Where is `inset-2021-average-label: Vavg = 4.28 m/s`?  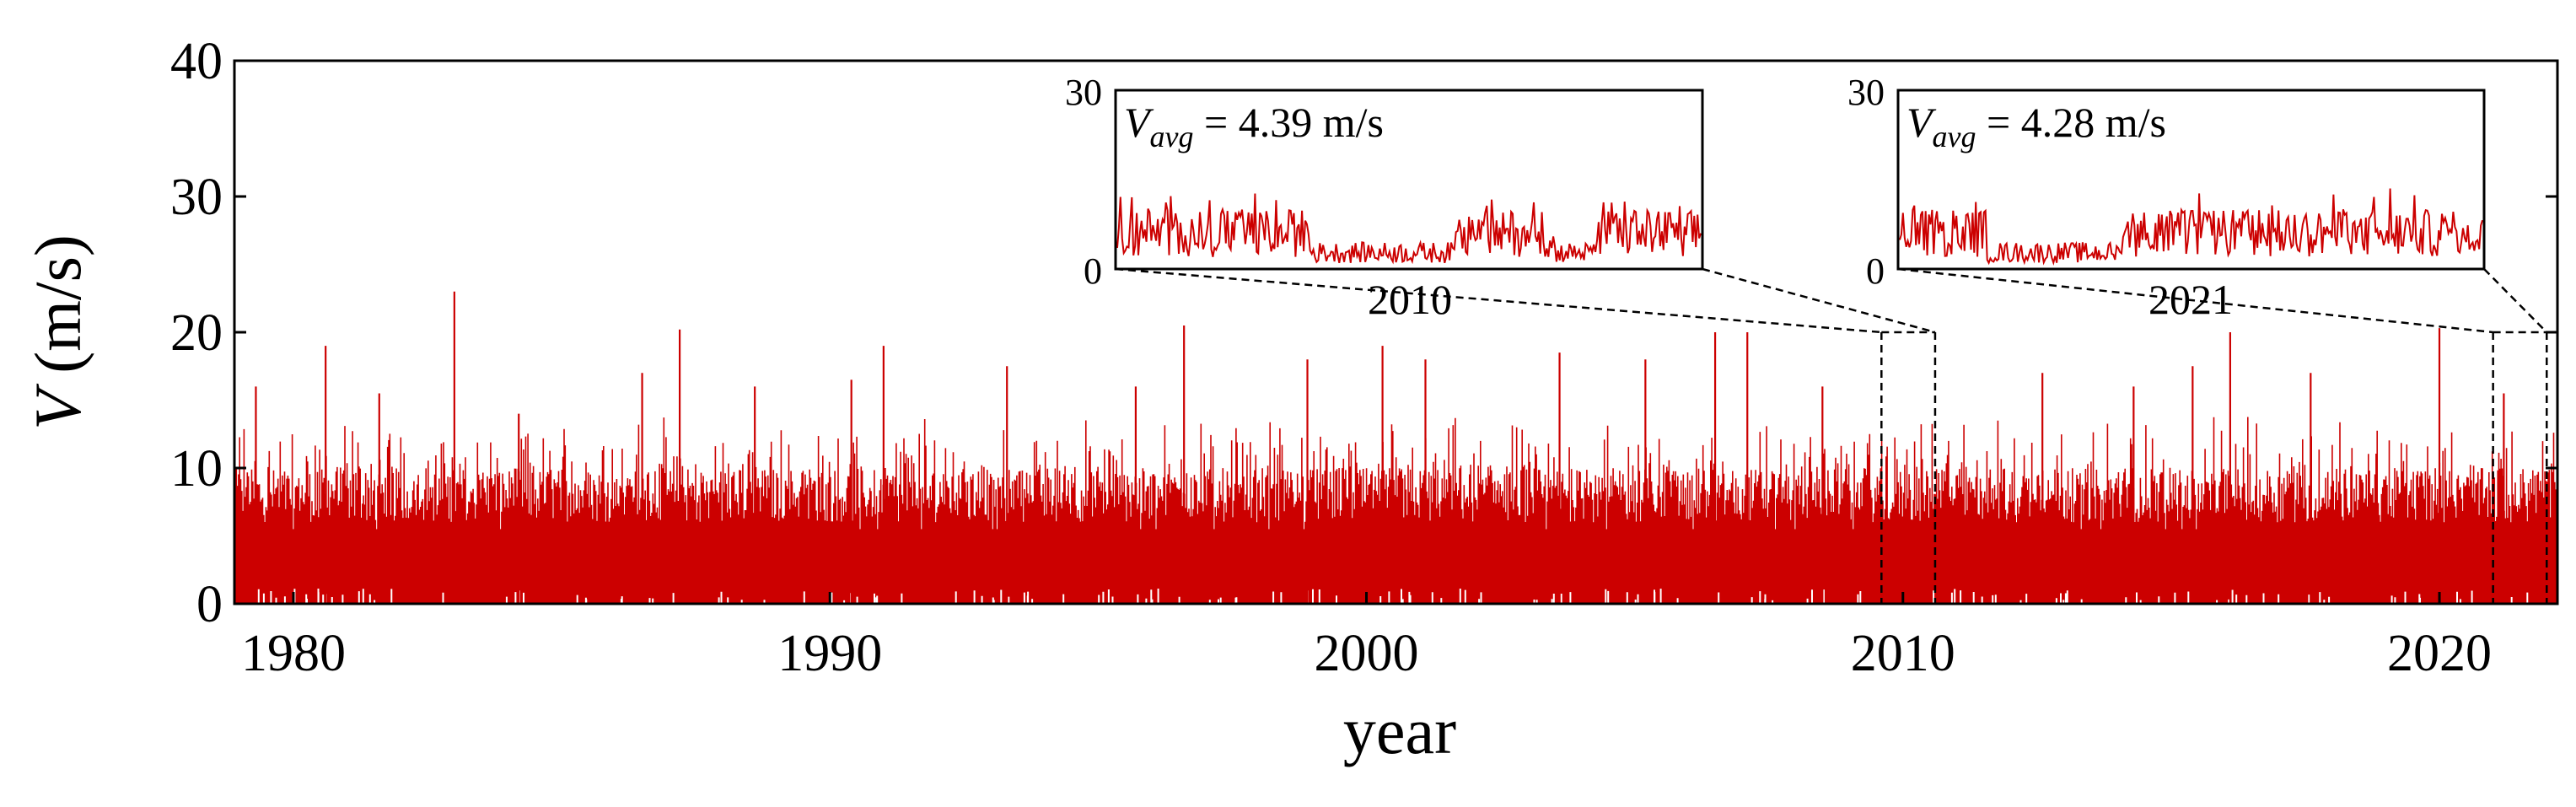 inset-2021-average-label: Vavg = 4.28 m/s is located at coordinates (2036, 126).